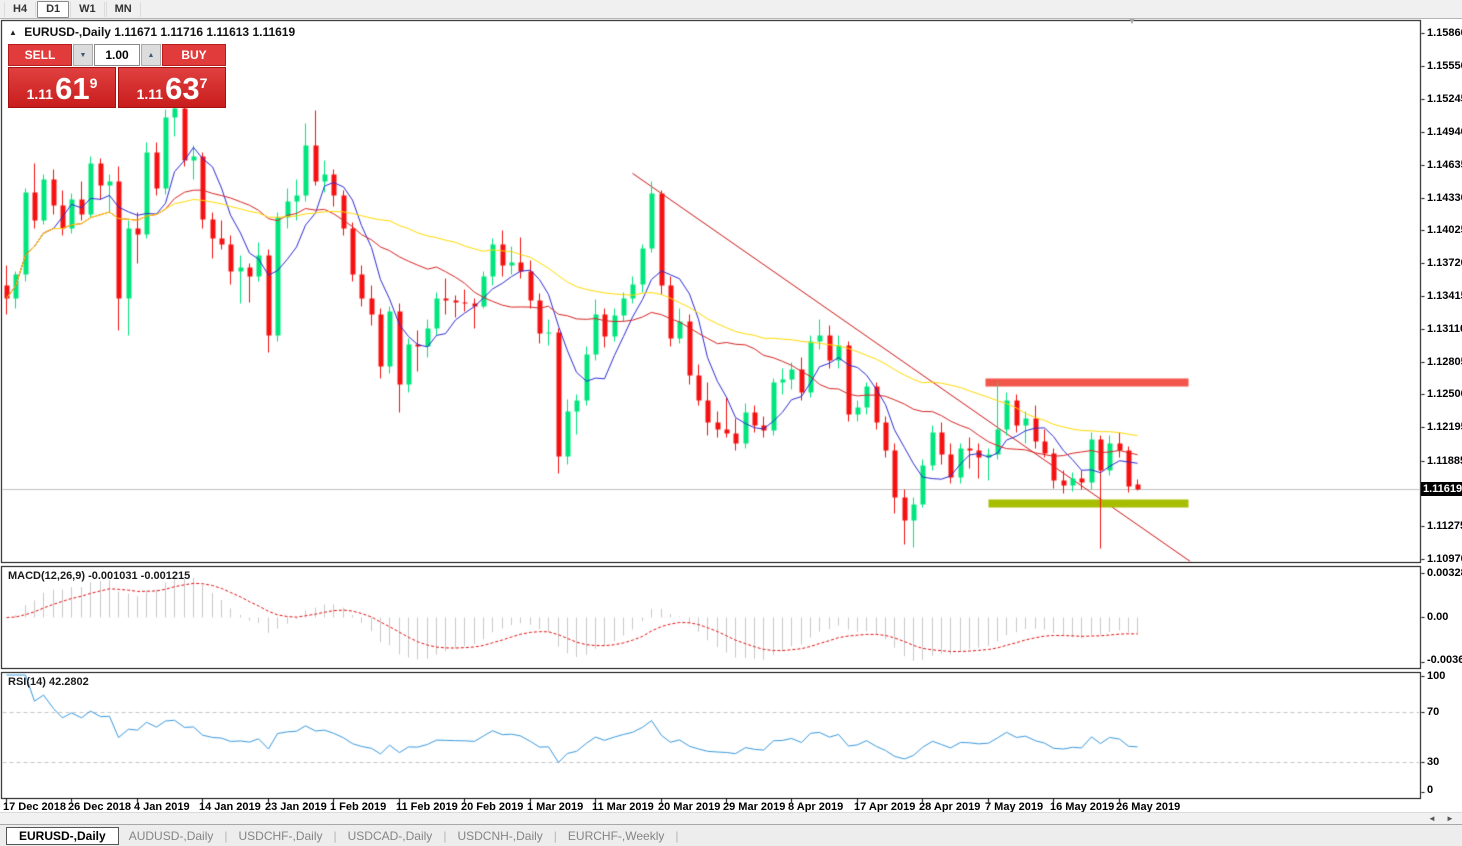 This screenshot has width=1462, height=846. I want to click on horizontal-scrollbar: ◄ ►, so click(731, 818).